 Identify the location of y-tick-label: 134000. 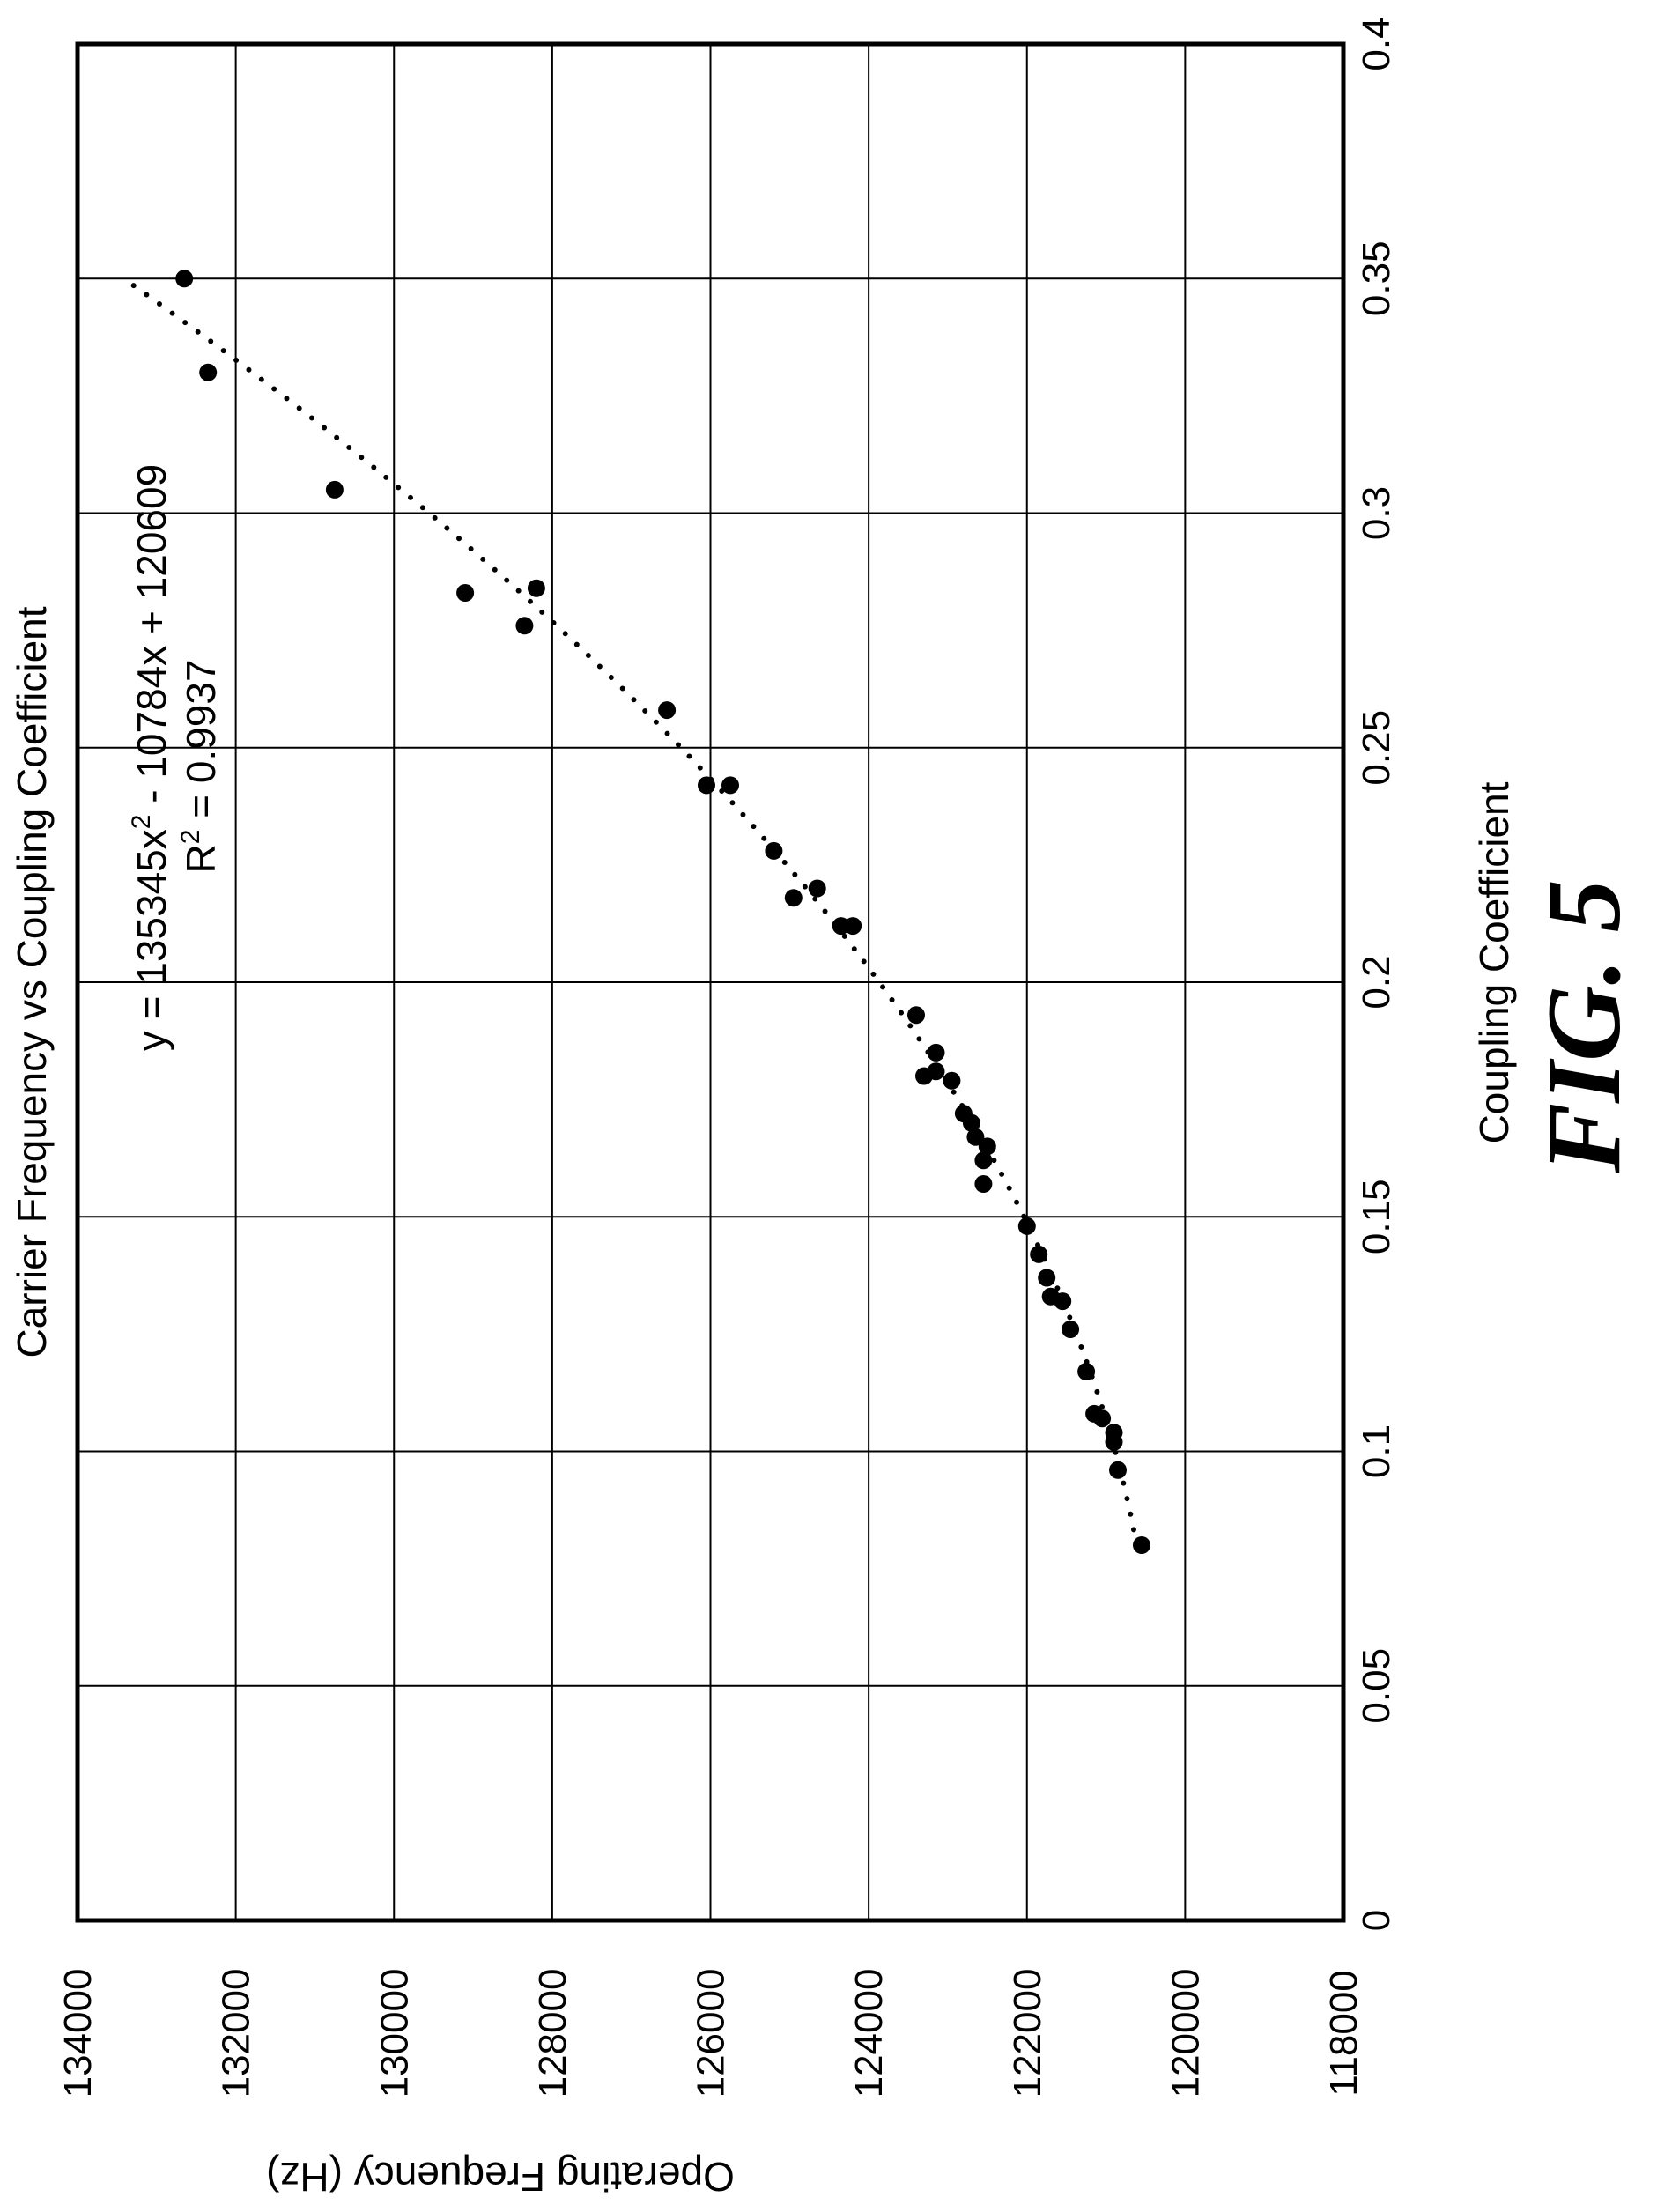
(78, 2033).